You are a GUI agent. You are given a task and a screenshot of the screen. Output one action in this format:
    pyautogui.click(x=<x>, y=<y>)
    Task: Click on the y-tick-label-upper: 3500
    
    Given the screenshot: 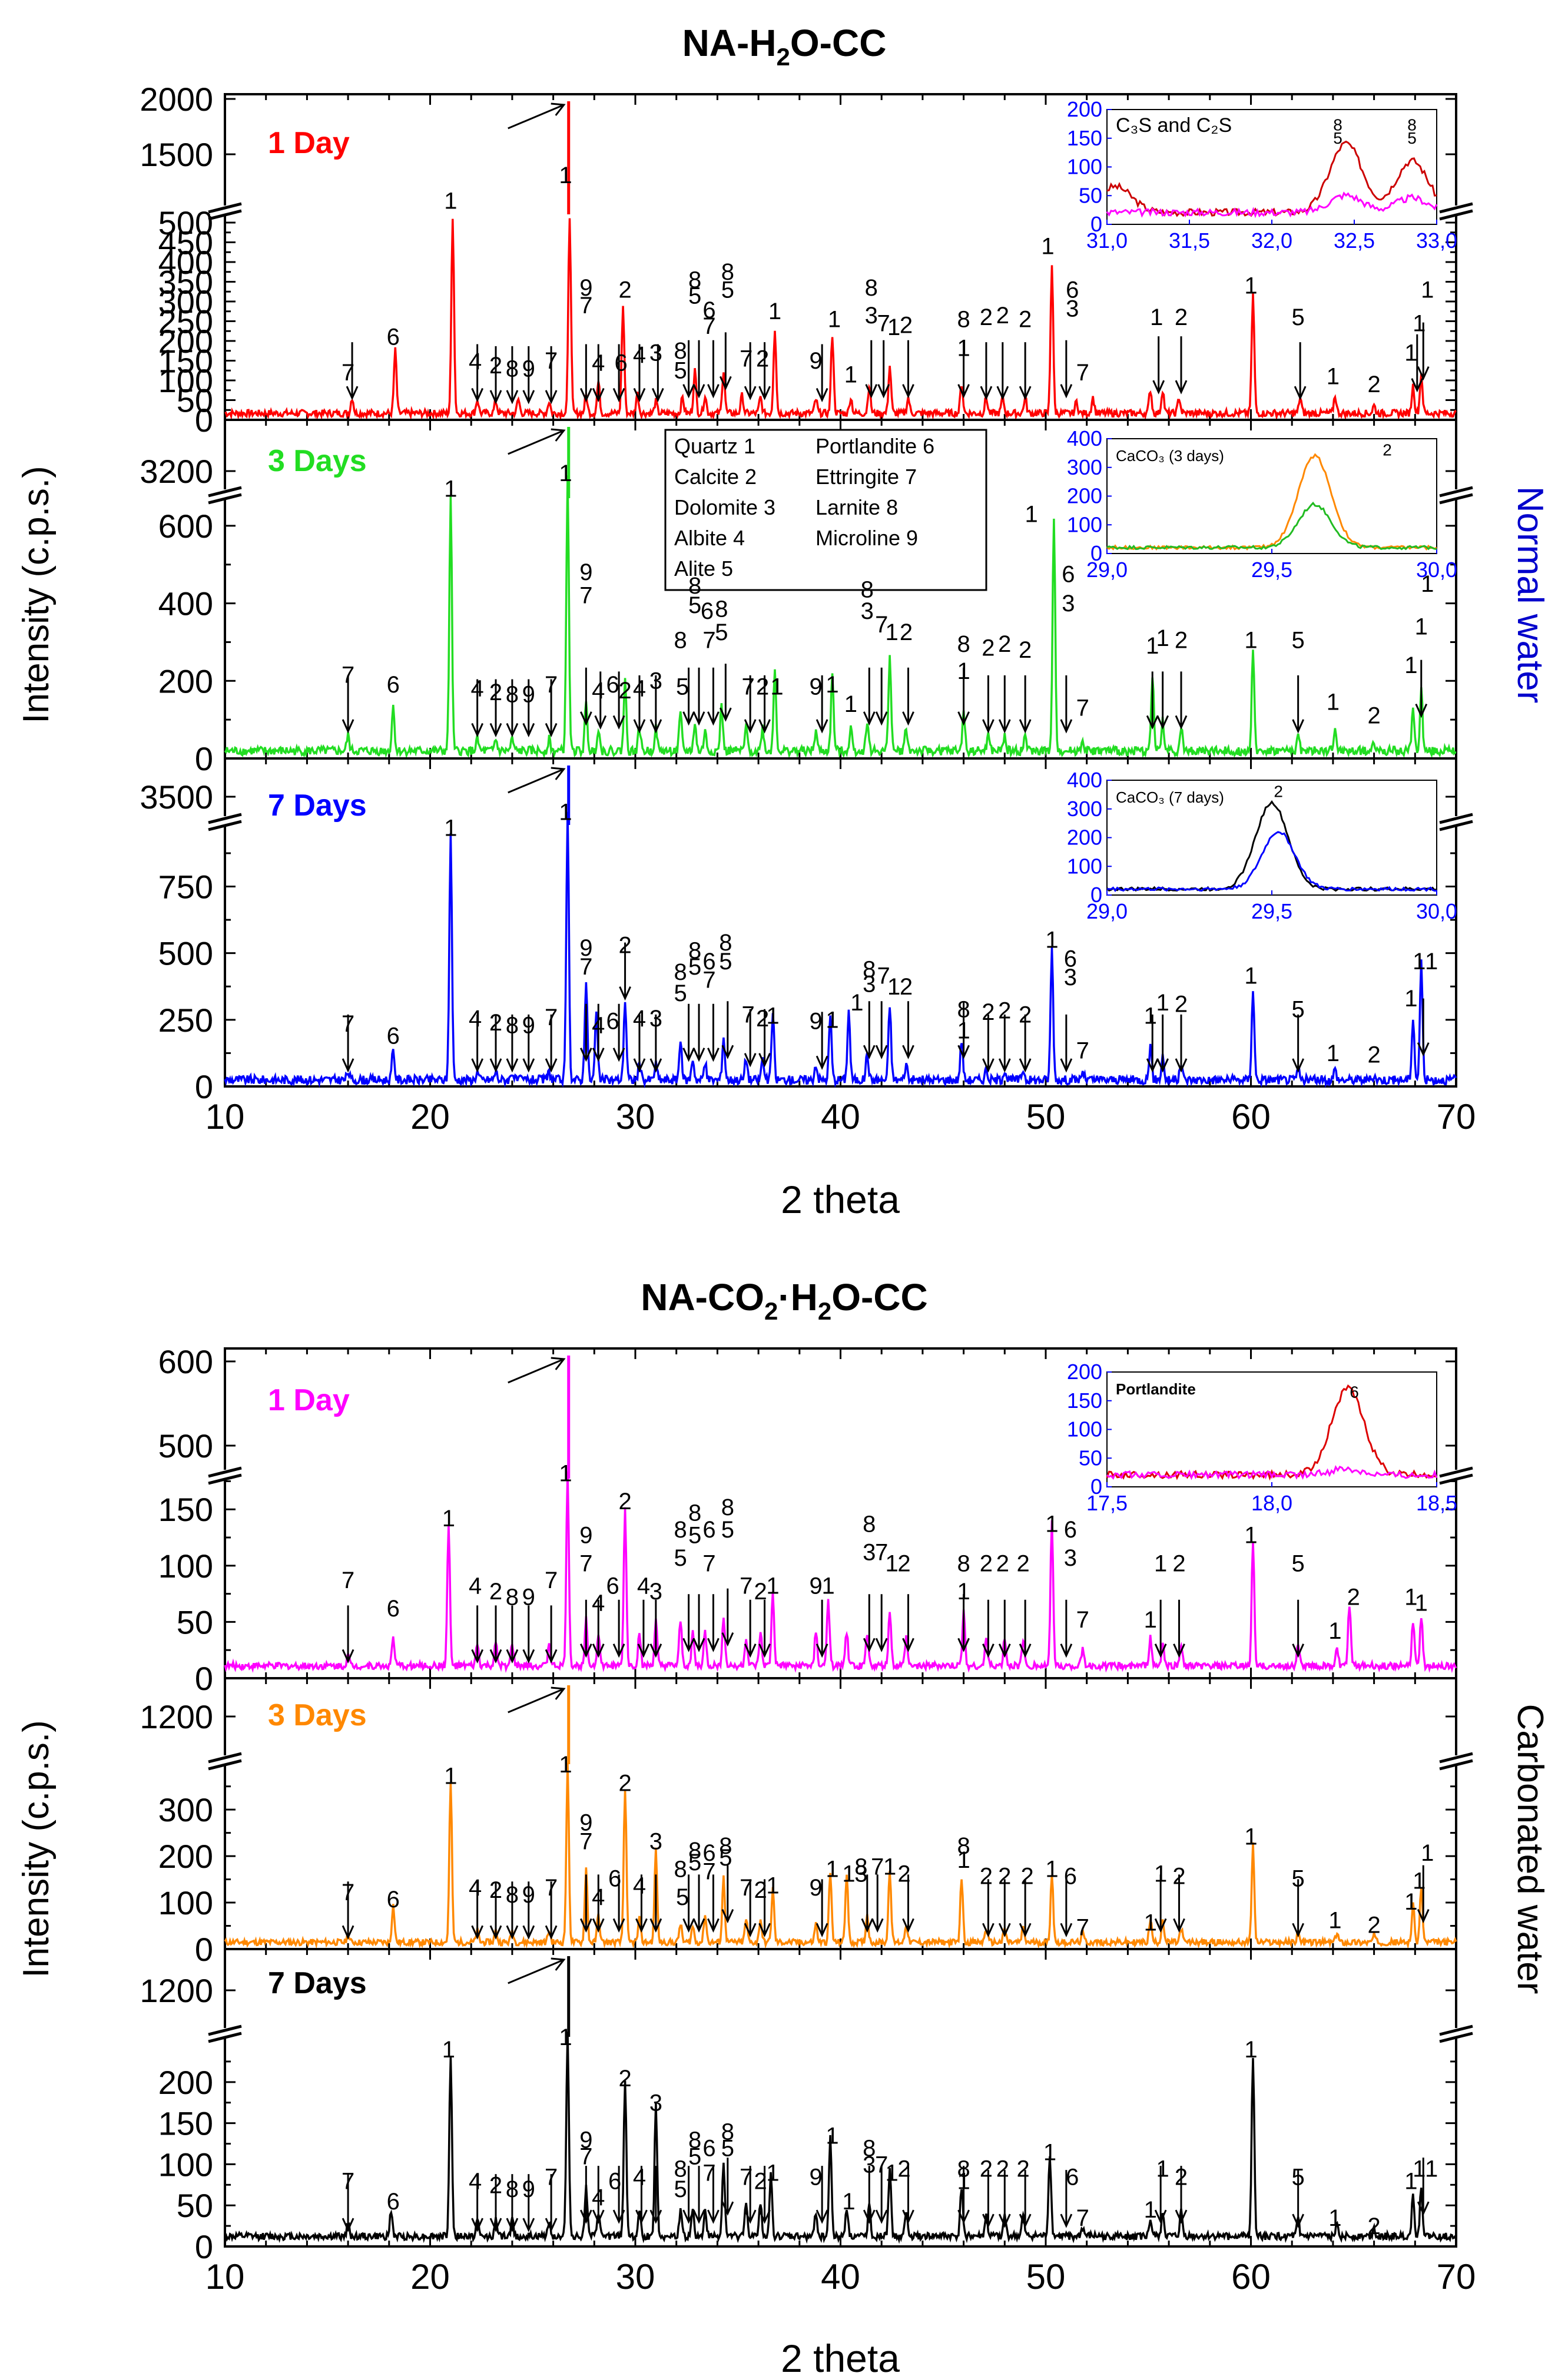 What is the action you would take?
    pyautogui.click(x=177, y=797)
    